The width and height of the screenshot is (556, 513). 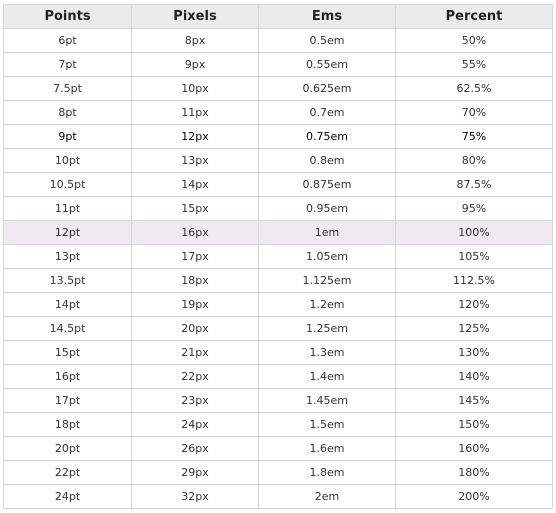 What do you see at coordinates (195, 304) in the screenshot?
I see `cell-pixels: 19px` at bounding box center [195, 304].